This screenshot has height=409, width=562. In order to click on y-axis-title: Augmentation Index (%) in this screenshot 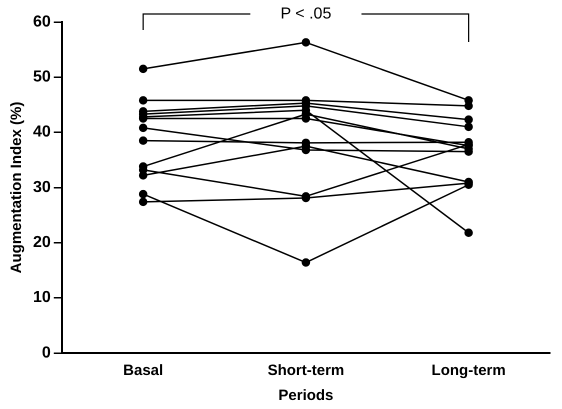, I will do `click(17, 188)`.